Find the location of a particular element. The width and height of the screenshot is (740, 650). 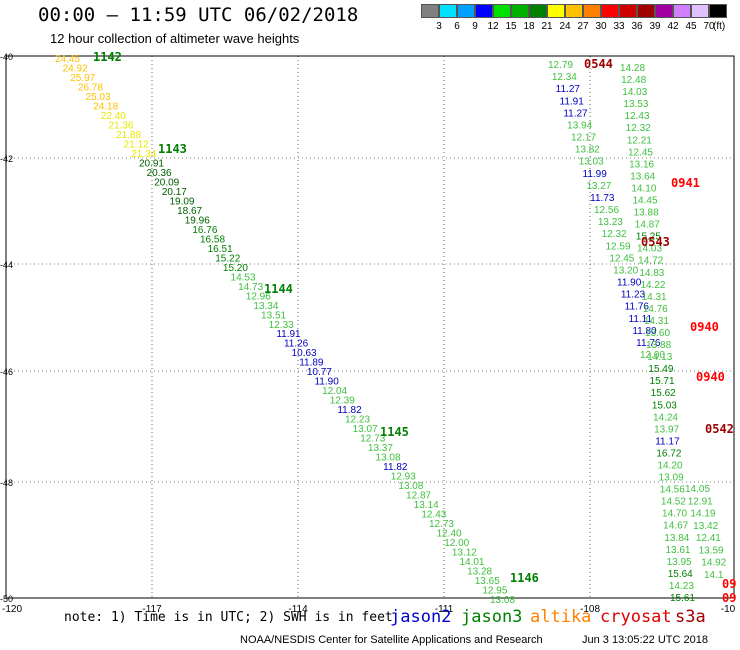

wave-height-label: 14.05 is located at coordinates (697, 489).